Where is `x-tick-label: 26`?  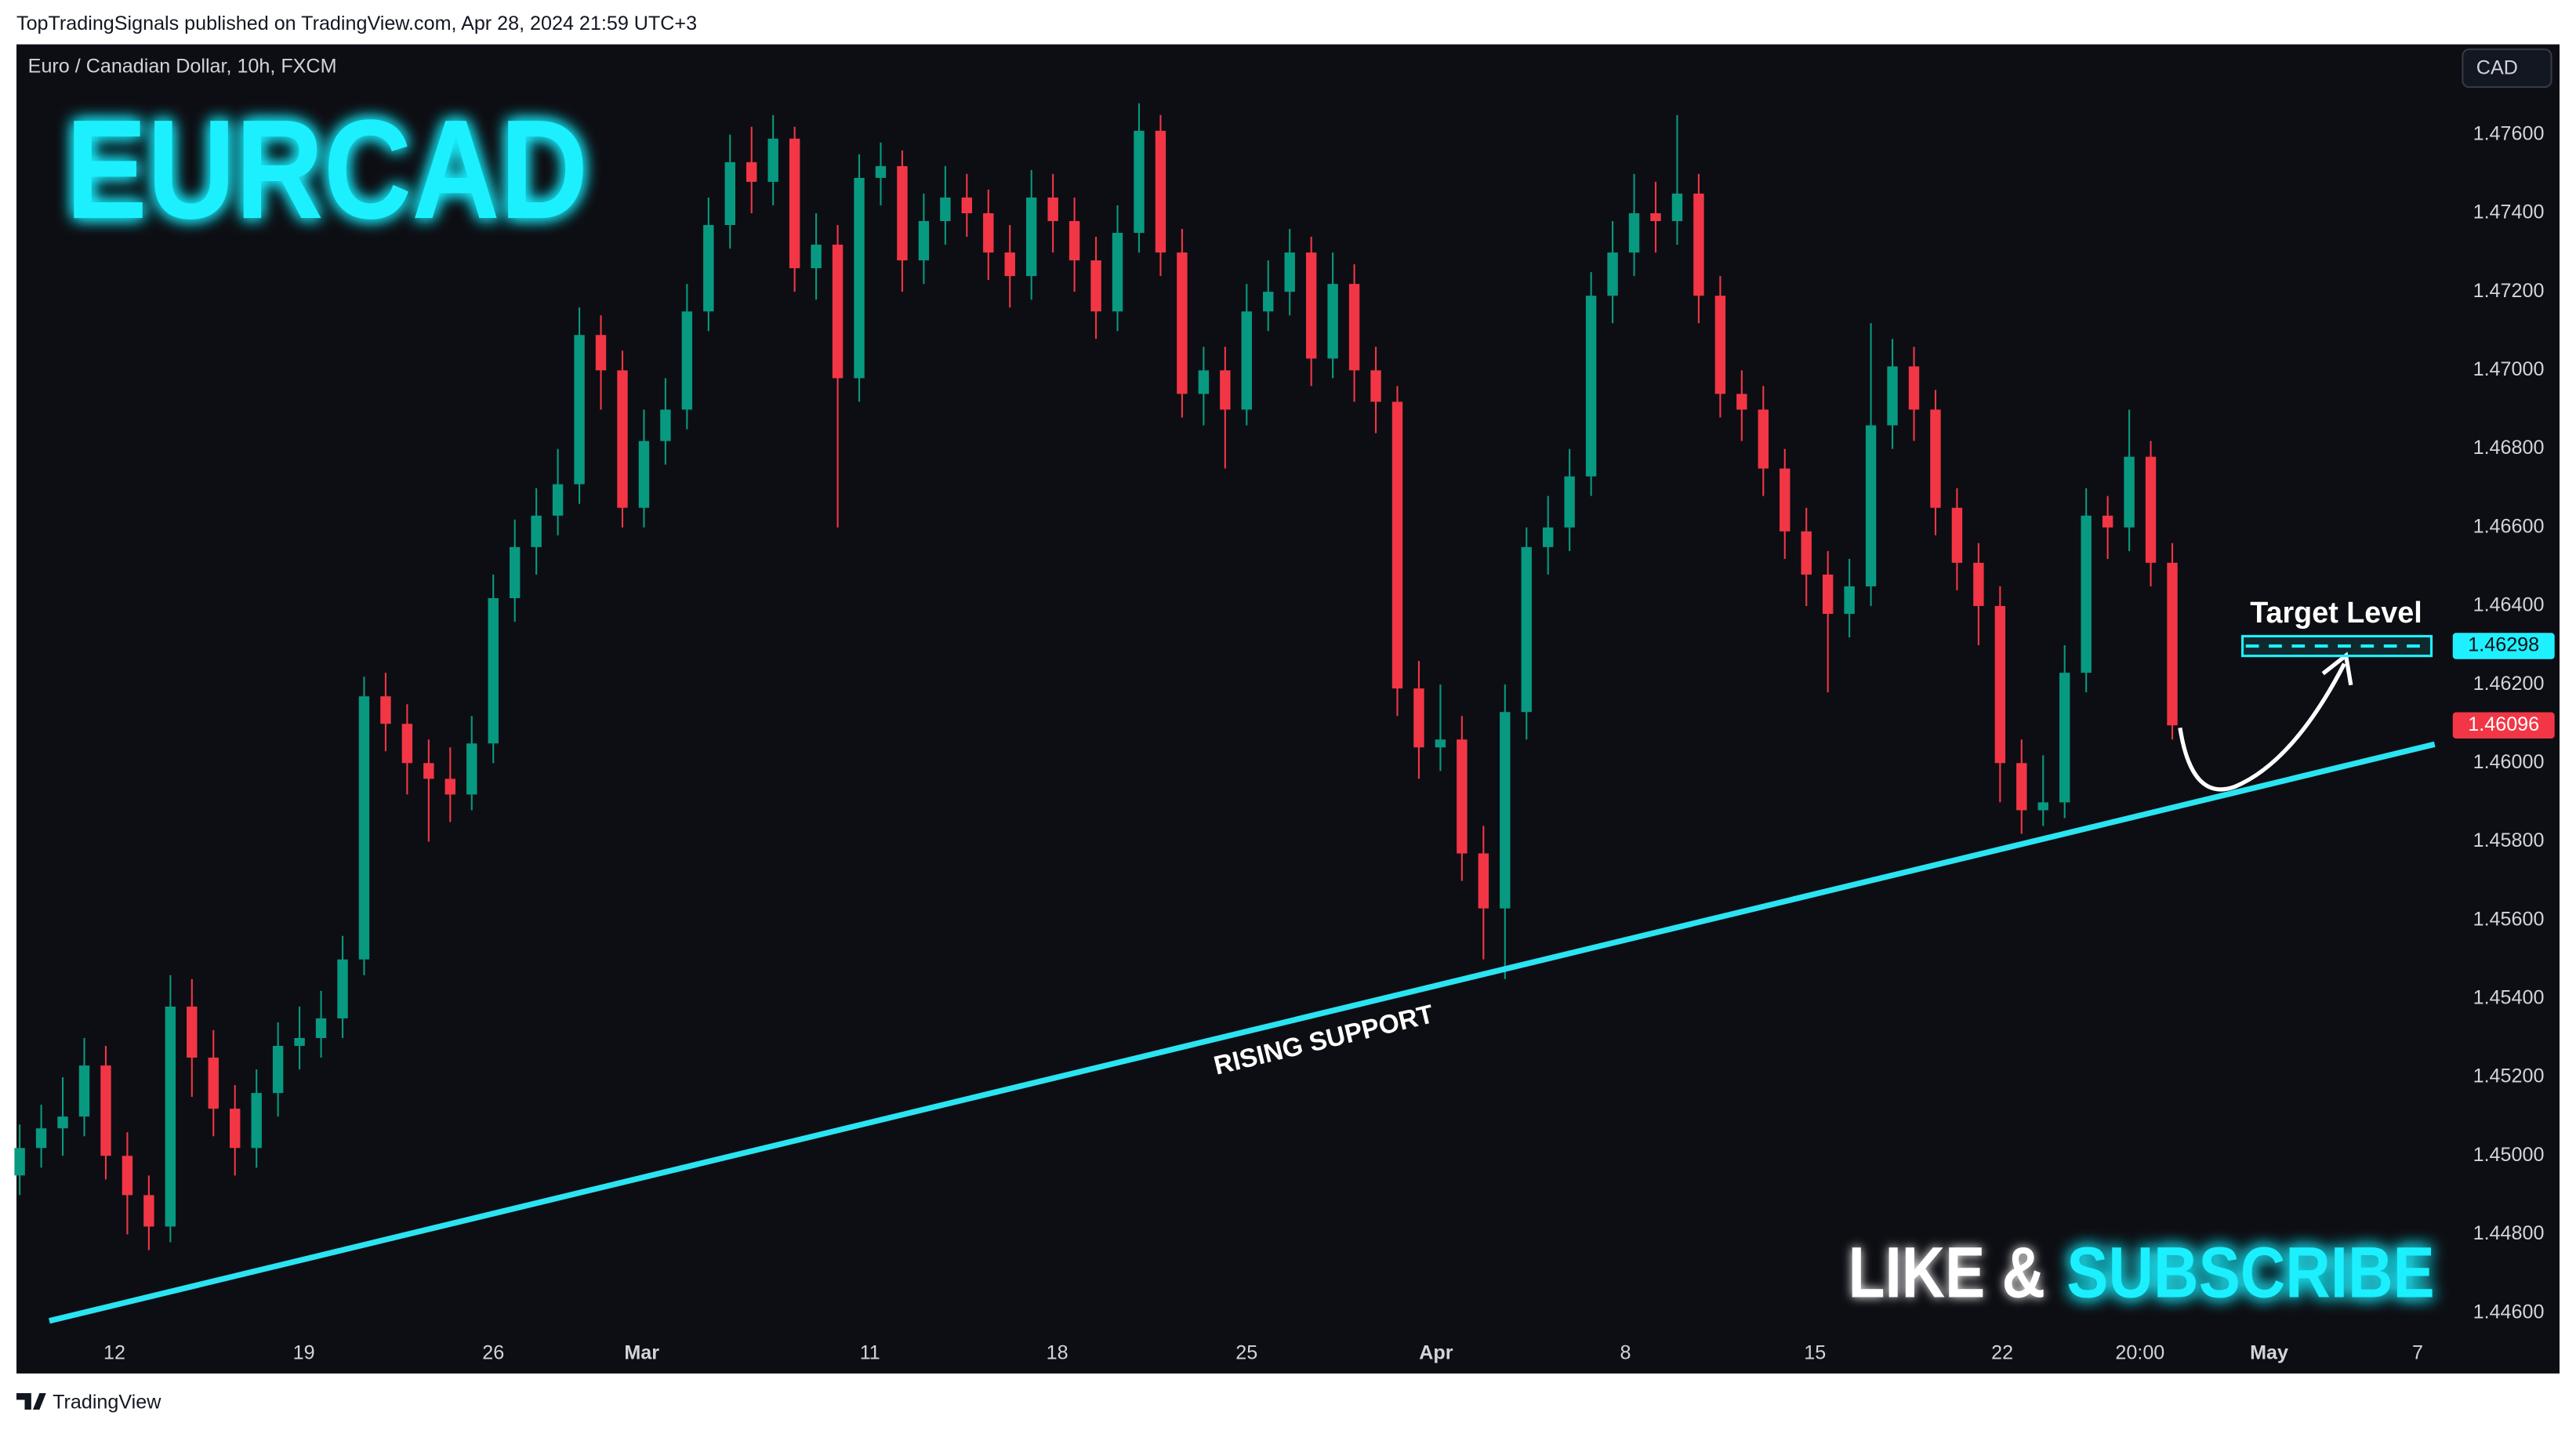 x-tick-label: 26 is located at coordinates (493, 1352).